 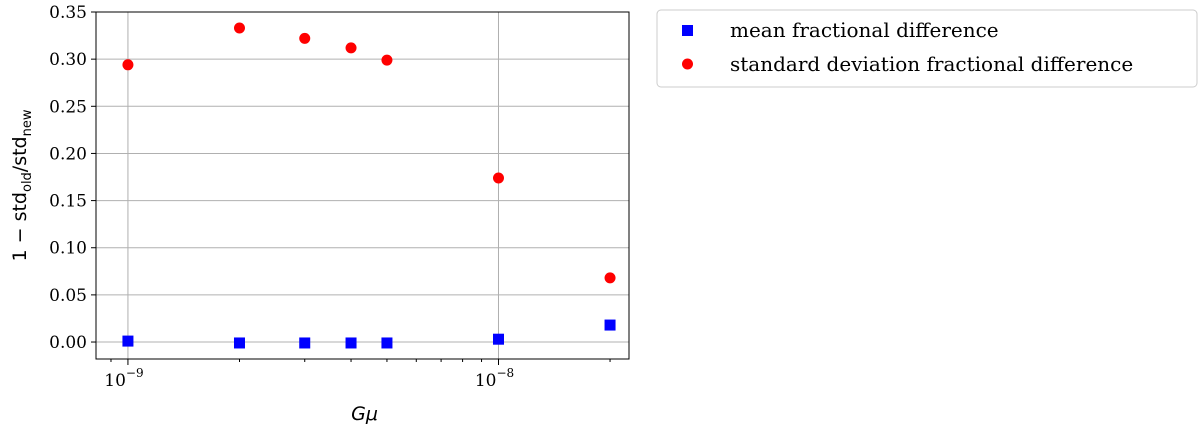 I want to click on legend-label-mean: mean fractional difference, so click(x=864, y=30).